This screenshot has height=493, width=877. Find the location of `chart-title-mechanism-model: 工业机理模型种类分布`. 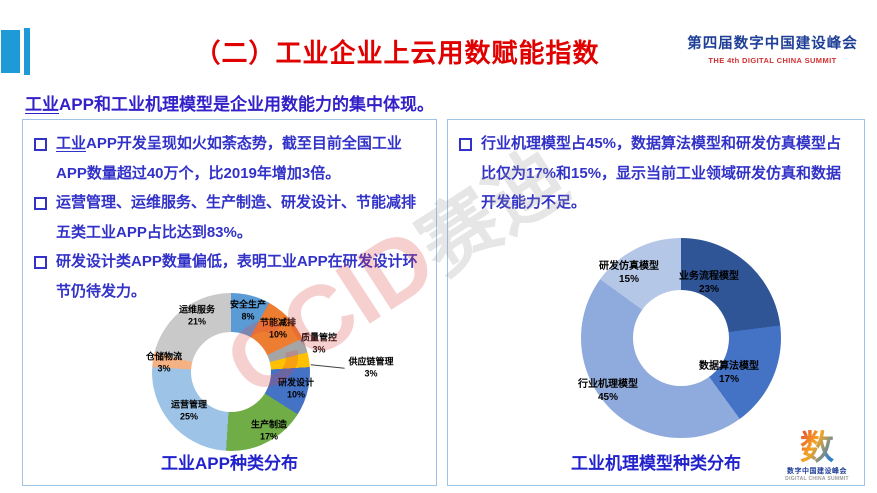

chart-title-mechanism-model: 工业机理模型种类分布 is located at coordinates (656, 463).